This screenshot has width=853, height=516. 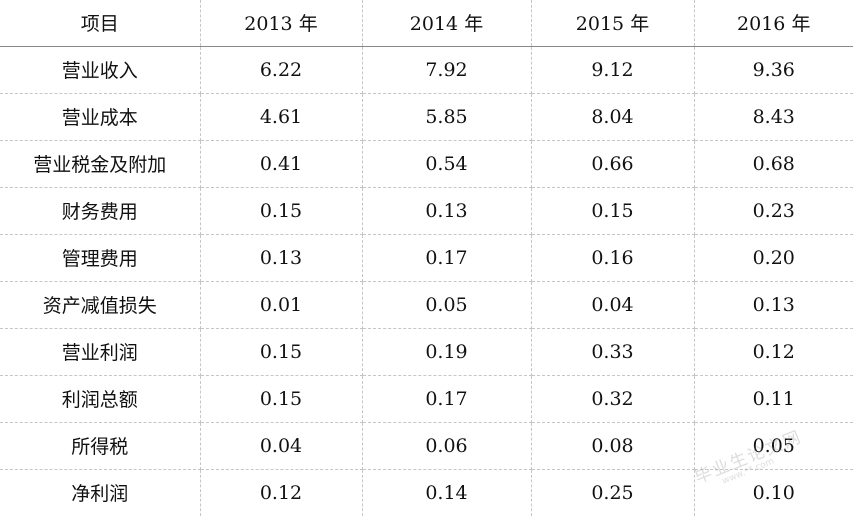 What do you see at coordinates (100, 163) in the screenshot?
I see `row-label: 营业税金及附加` at bounding box center [100, 163].